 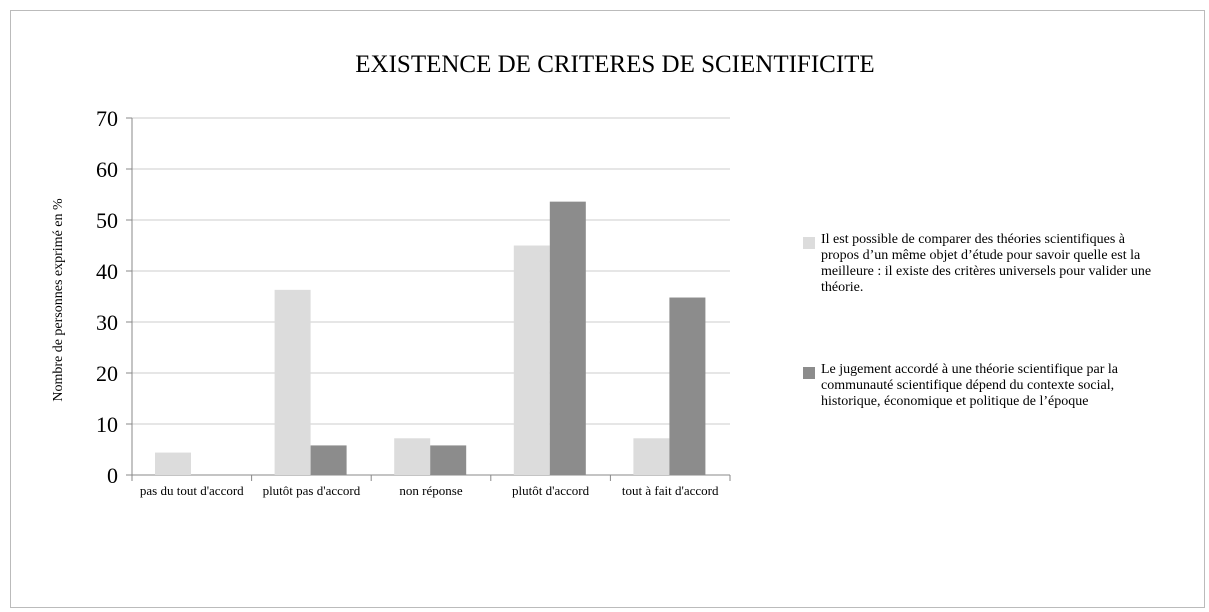 What do you see at coordinates (551, 490) in the screenshot?
I see `x-tick-label: plutôt d'accord` at bounding box center [551, 490].